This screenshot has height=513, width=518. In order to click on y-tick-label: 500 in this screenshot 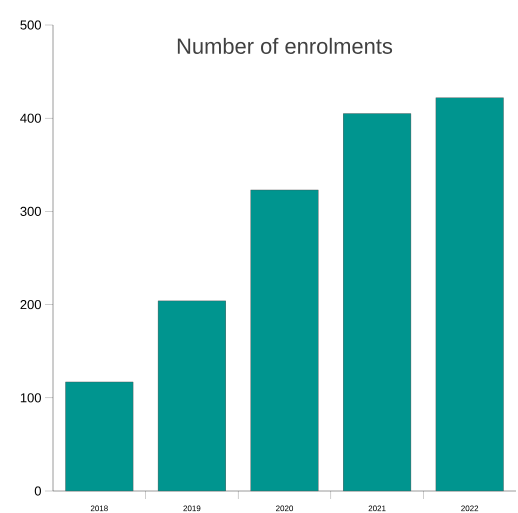, I will do `click(30, 25)`.